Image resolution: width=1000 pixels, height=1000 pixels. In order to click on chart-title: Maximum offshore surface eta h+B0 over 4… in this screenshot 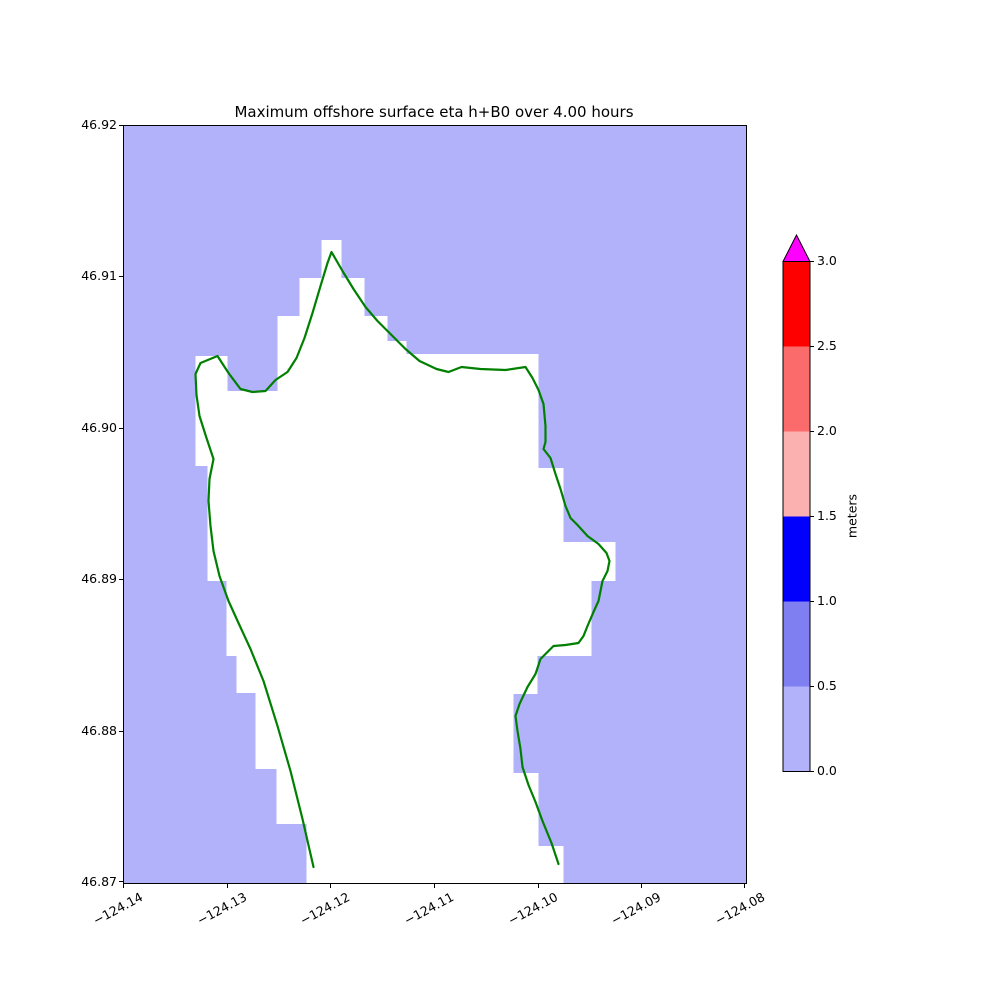, I will do `click(434, 112)`.